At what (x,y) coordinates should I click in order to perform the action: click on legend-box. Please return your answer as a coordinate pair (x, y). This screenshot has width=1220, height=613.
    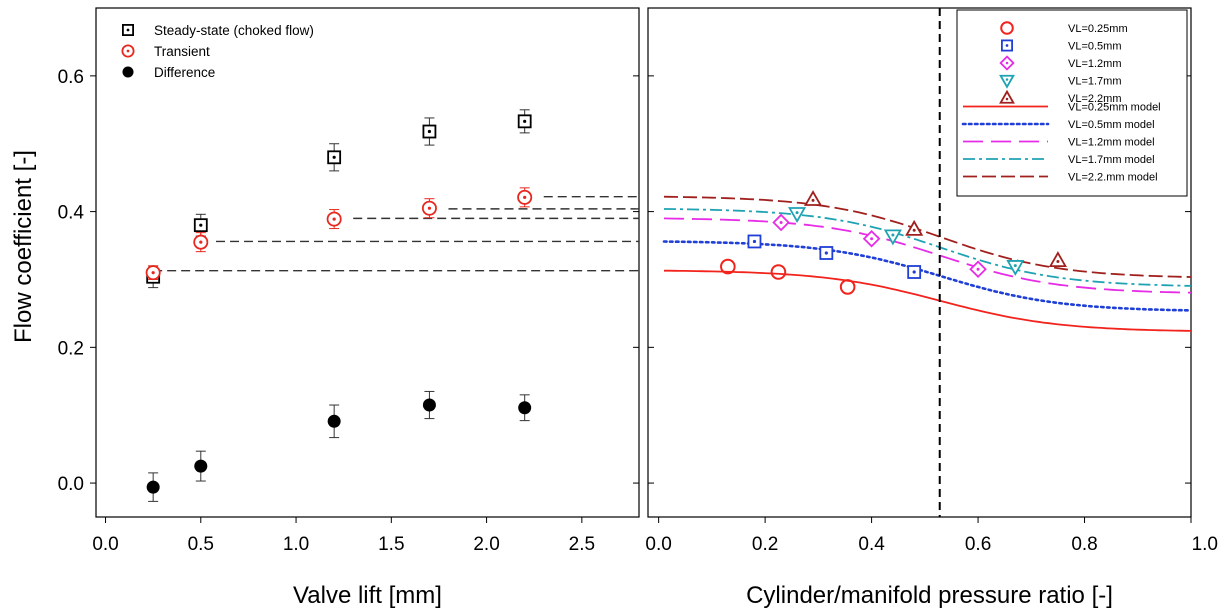
    Looking at the image, I should click on (1072, 103).